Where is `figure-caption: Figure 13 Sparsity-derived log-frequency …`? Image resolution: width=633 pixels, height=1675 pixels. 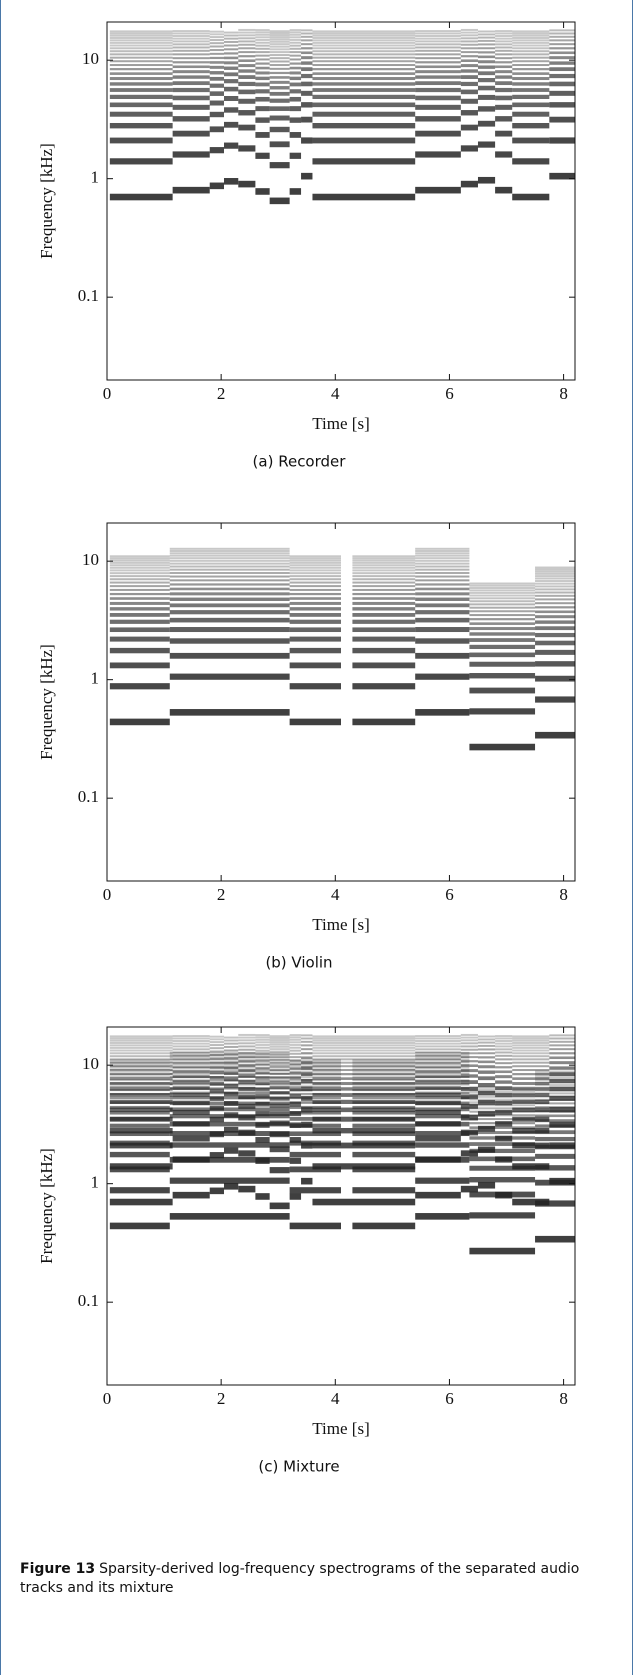 figure-caption: Figure 13 Sparsity-derived log-frequency … is located at coordinates (316, 1579).